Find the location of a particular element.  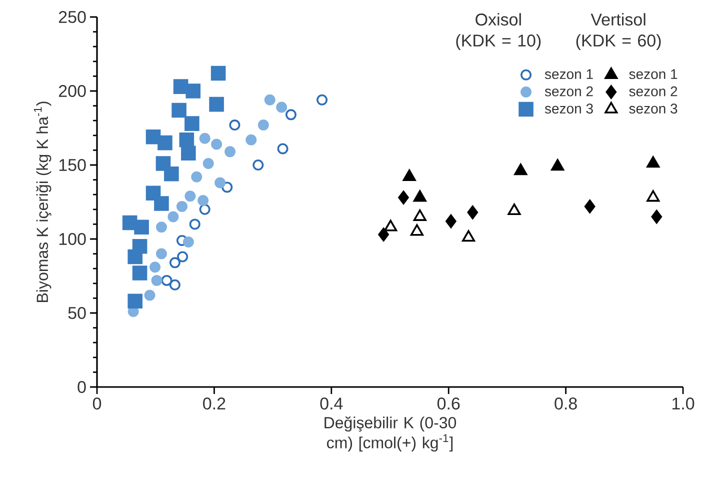

y-tick-label: 200 is located at coordinates (72, 91).